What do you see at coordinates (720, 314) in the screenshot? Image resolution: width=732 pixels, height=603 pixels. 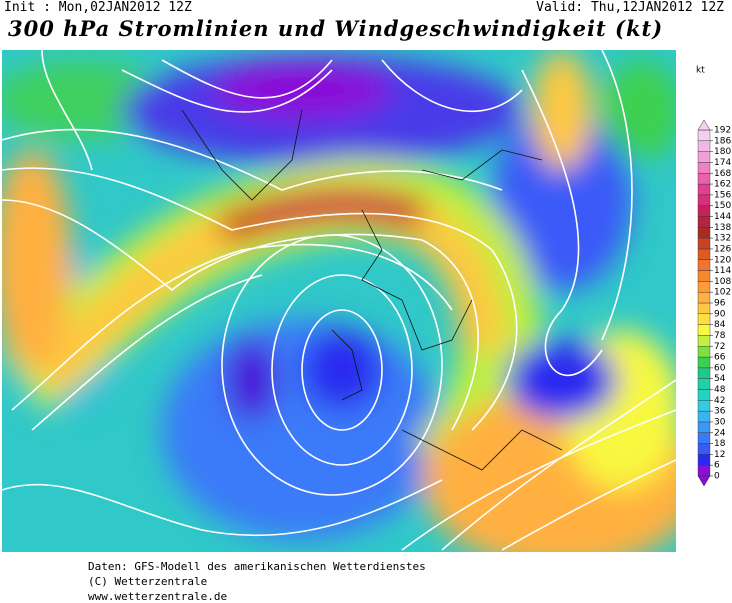 I see `colorbar-tick-label: 90` at bounding box center [720, 314].